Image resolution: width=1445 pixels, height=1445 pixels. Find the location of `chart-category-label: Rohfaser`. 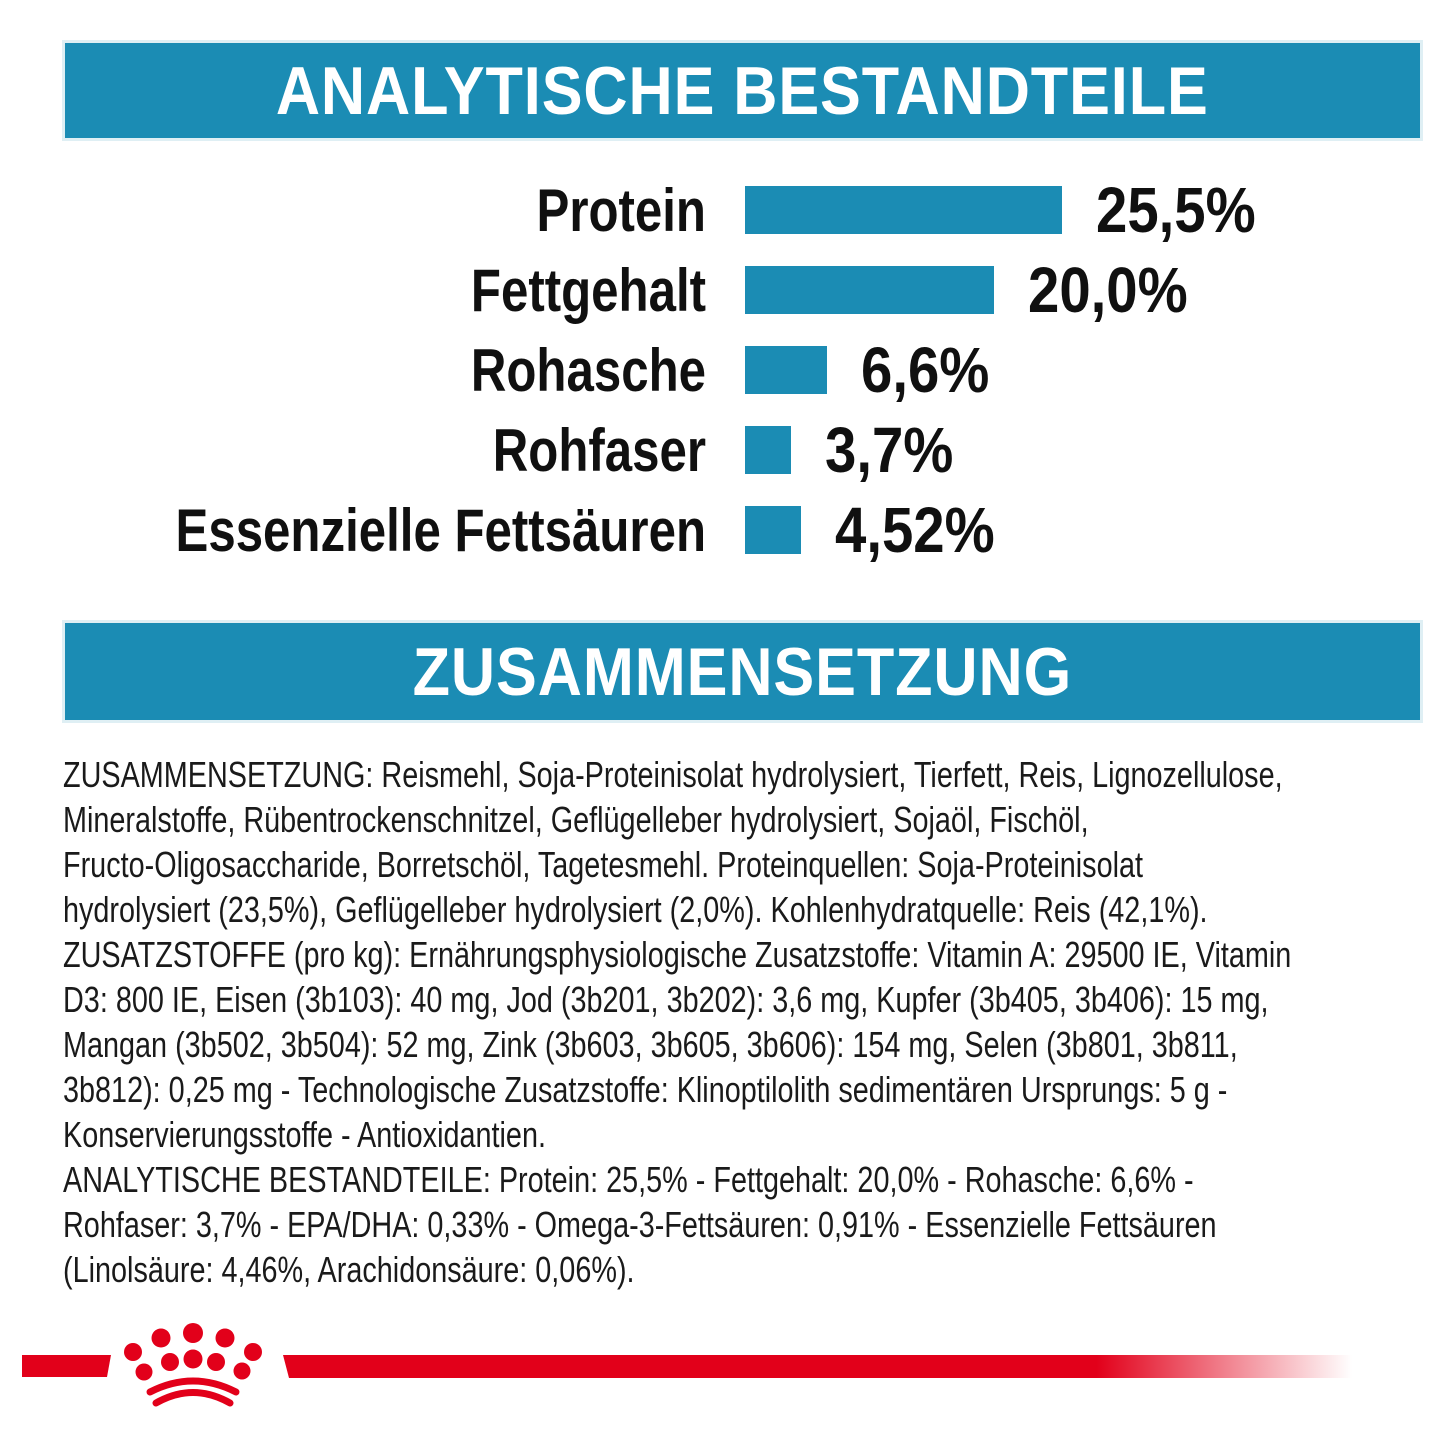

chart-category-label: Rohfaser is located at coordinates (599, 450).